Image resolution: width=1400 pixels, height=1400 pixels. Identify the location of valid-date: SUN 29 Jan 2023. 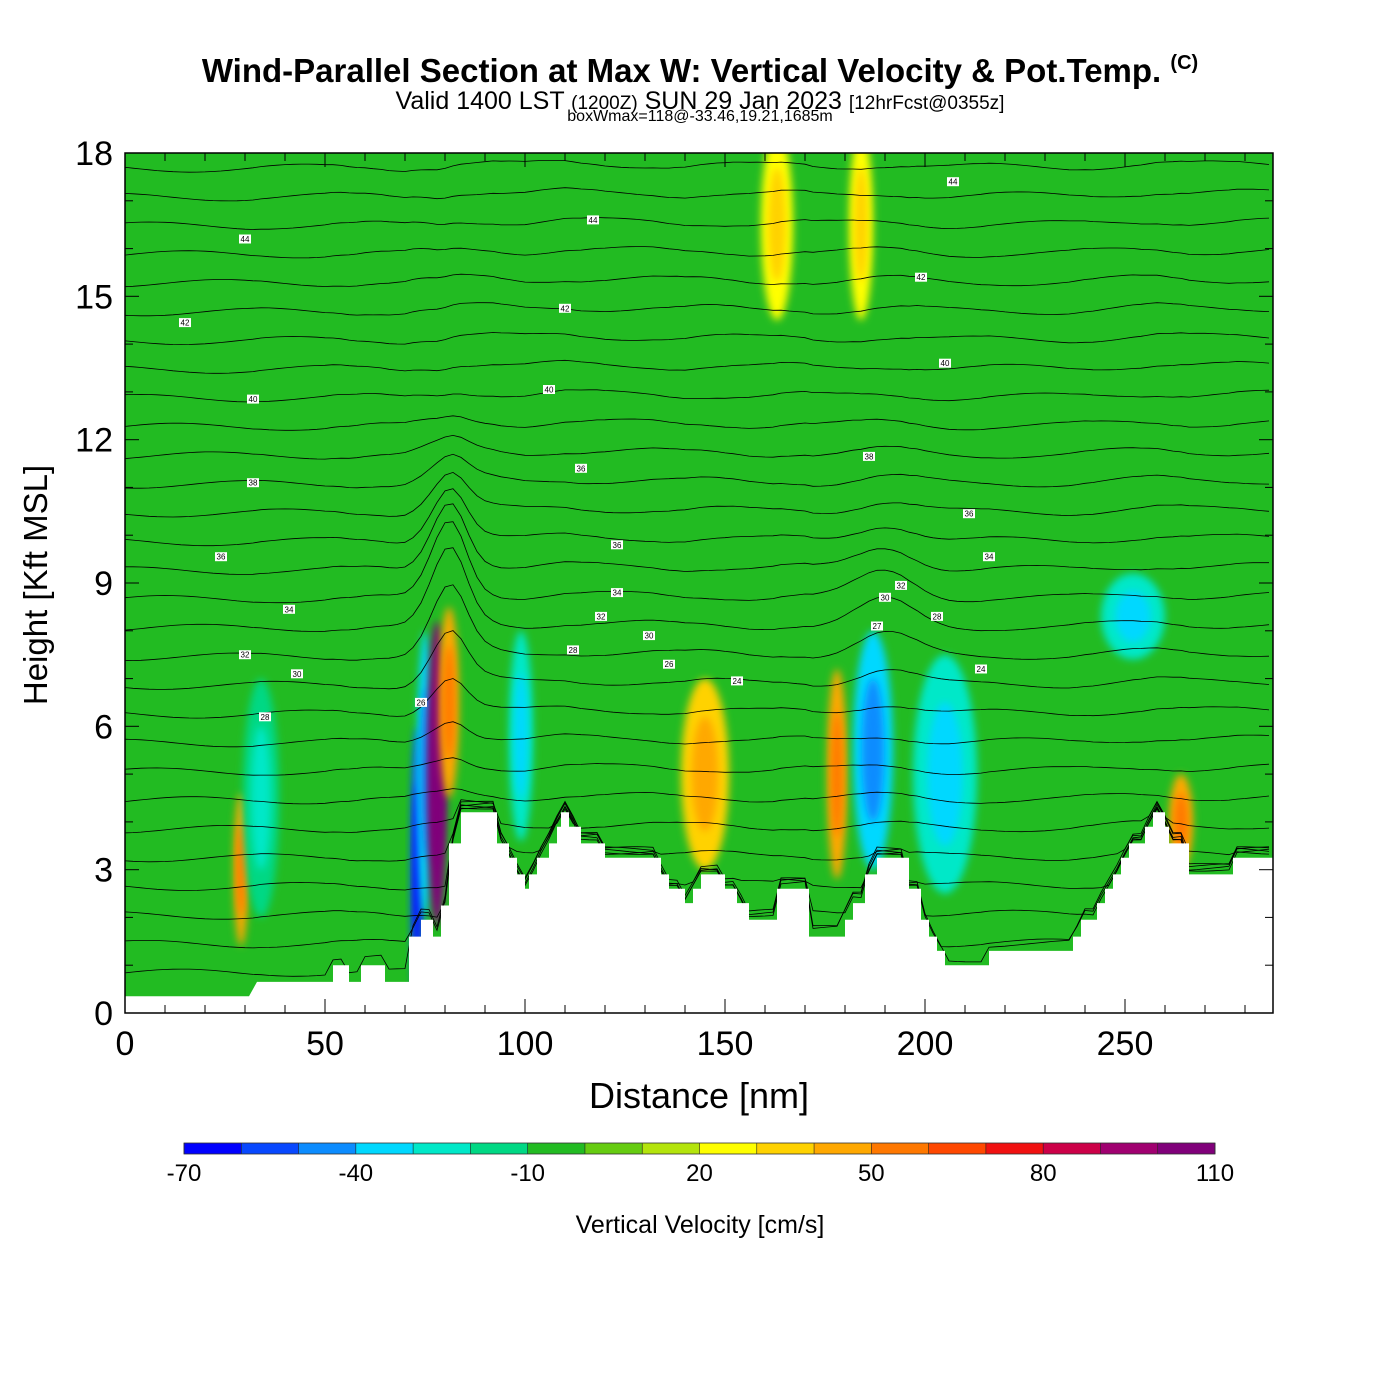
(743, 101).